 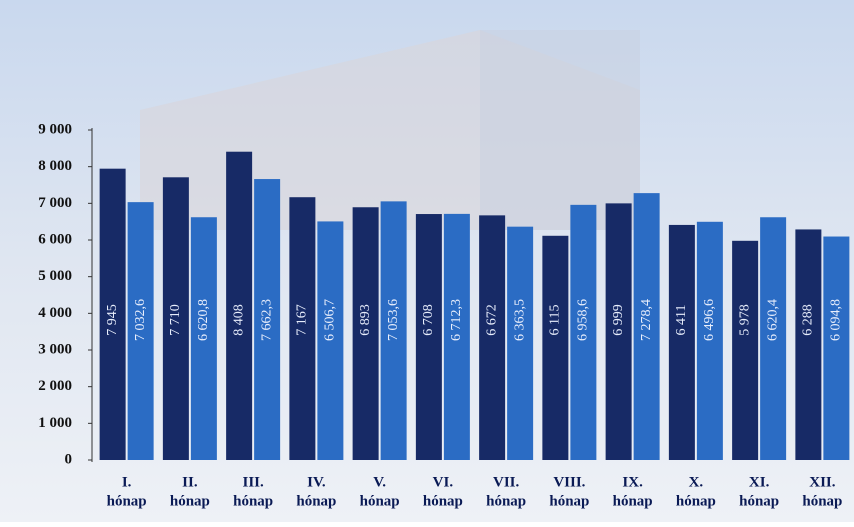 What do you see at coordinates (55, 423) in the screenshot?
I see `y-tick-label: 1 000` at bounding box center [55, 423].